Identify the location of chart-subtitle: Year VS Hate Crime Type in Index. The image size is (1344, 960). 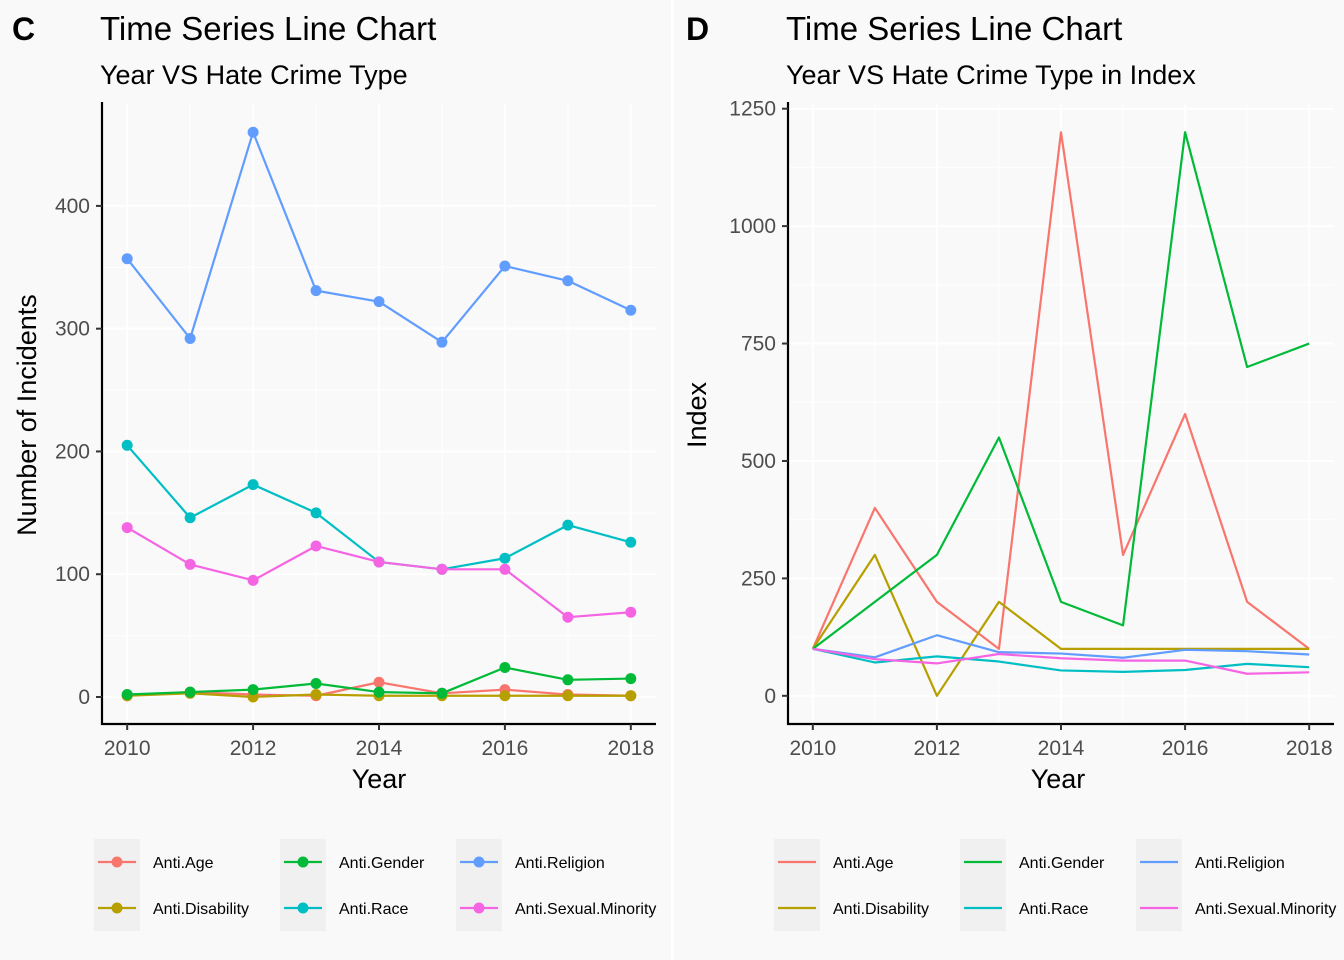
(991, 75).